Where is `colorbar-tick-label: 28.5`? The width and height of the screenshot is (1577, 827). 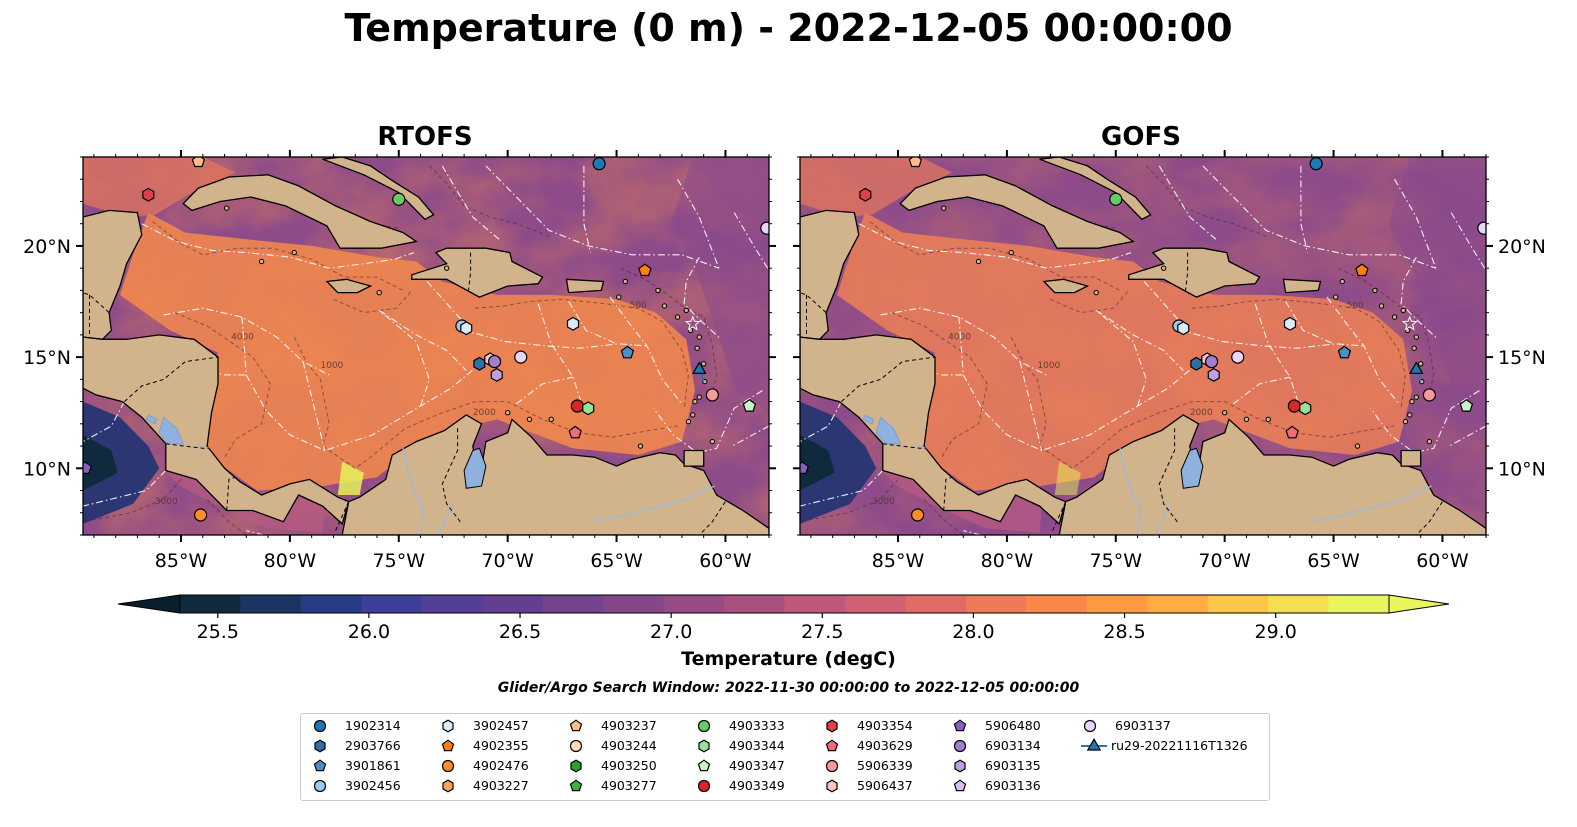 colorbar-tick-label: 28.5 is located at coordinates (1124, 632).